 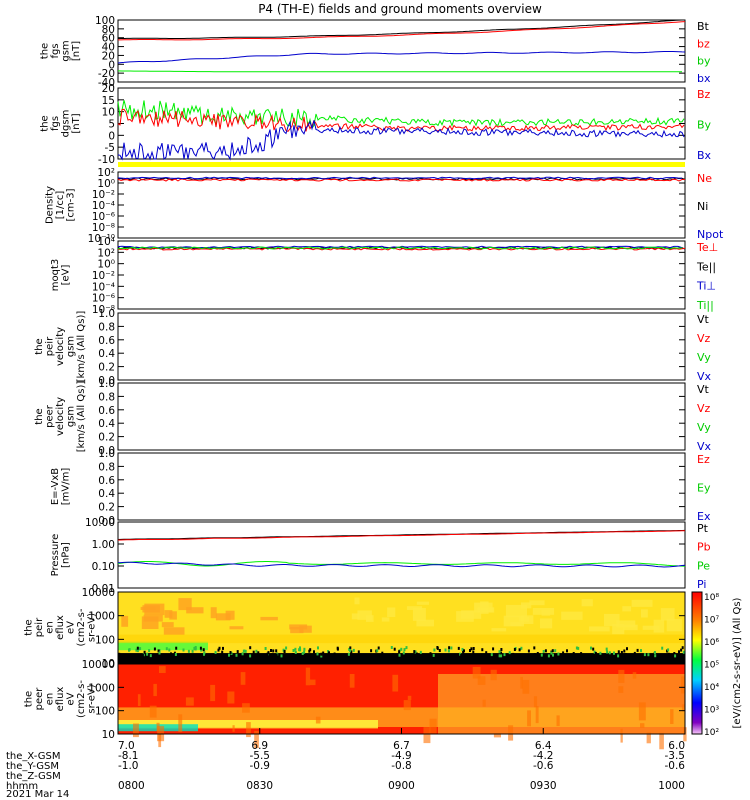 I want to click on y-axis-label: eflux, so click(x=60, y=627).